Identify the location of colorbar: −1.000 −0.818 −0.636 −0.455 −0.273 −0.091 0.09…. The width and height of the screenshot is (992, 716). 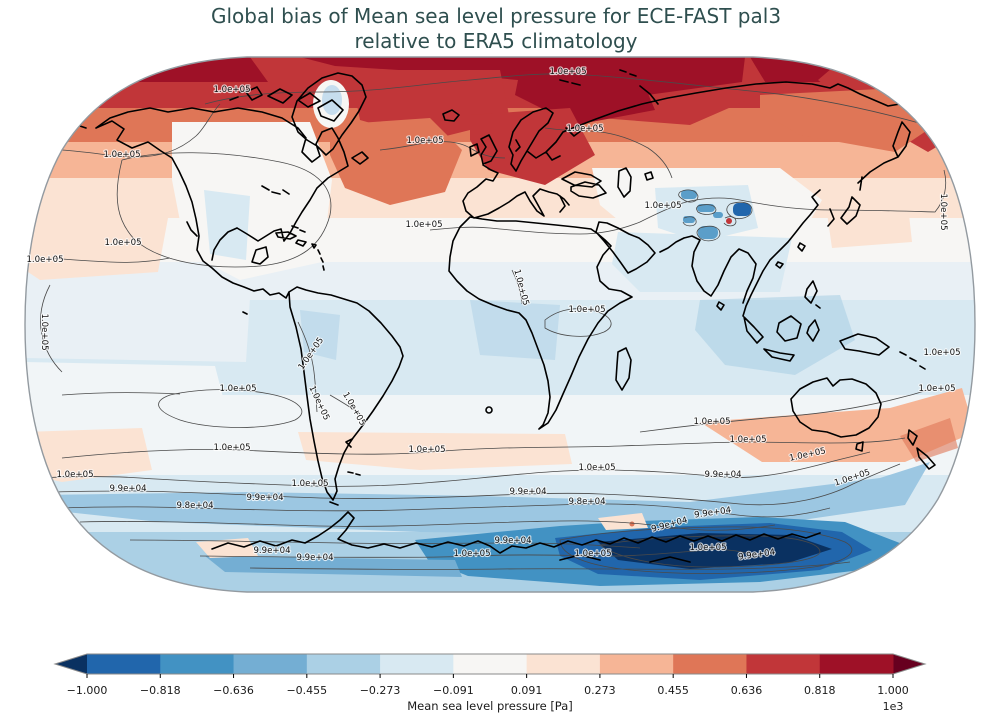
(490, 683).